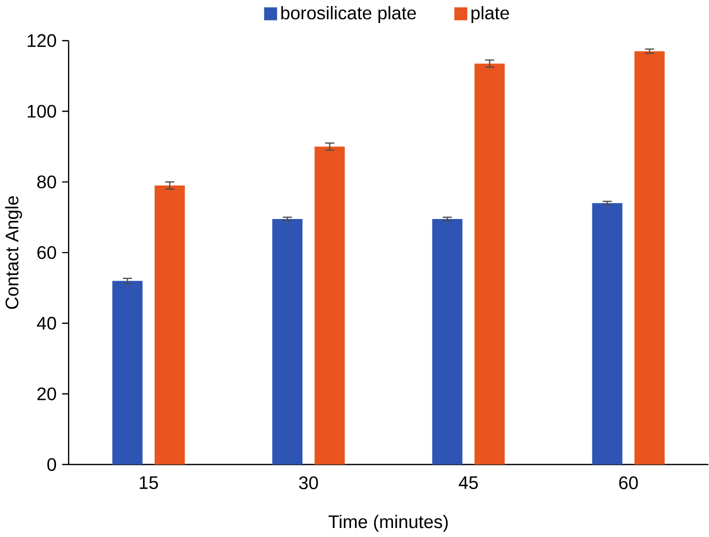 The image size is (709, 537). I want to click on y-tick-label: 20, so click(46, 394).